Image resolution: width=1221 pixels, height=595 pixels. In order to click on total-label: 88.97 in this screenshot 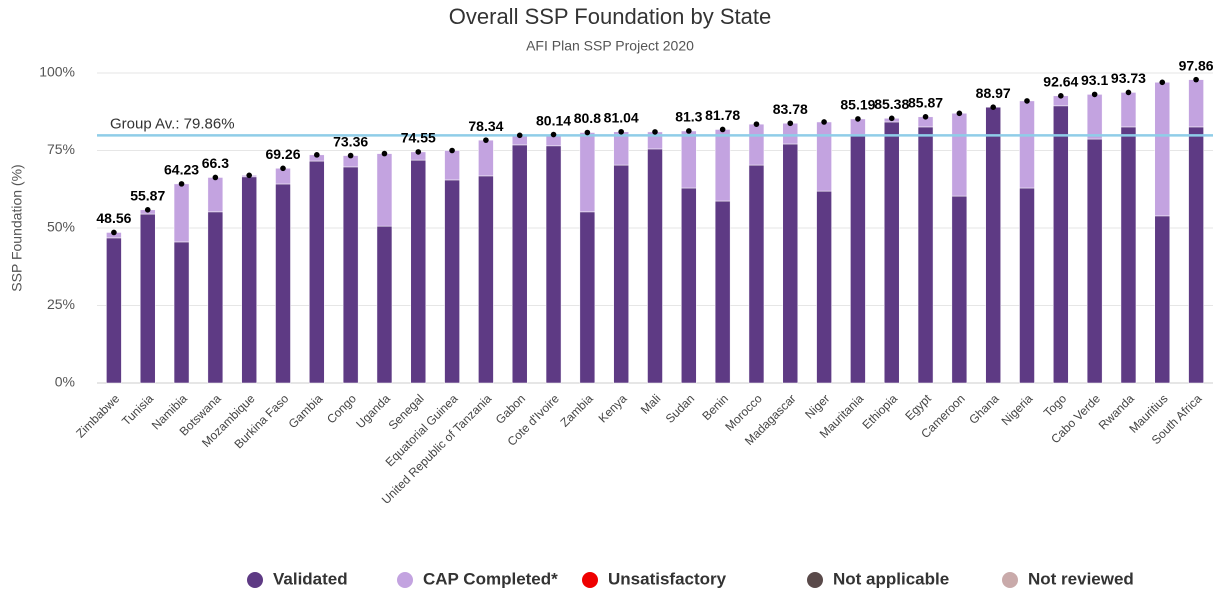, I will do `click(993, 93)`.